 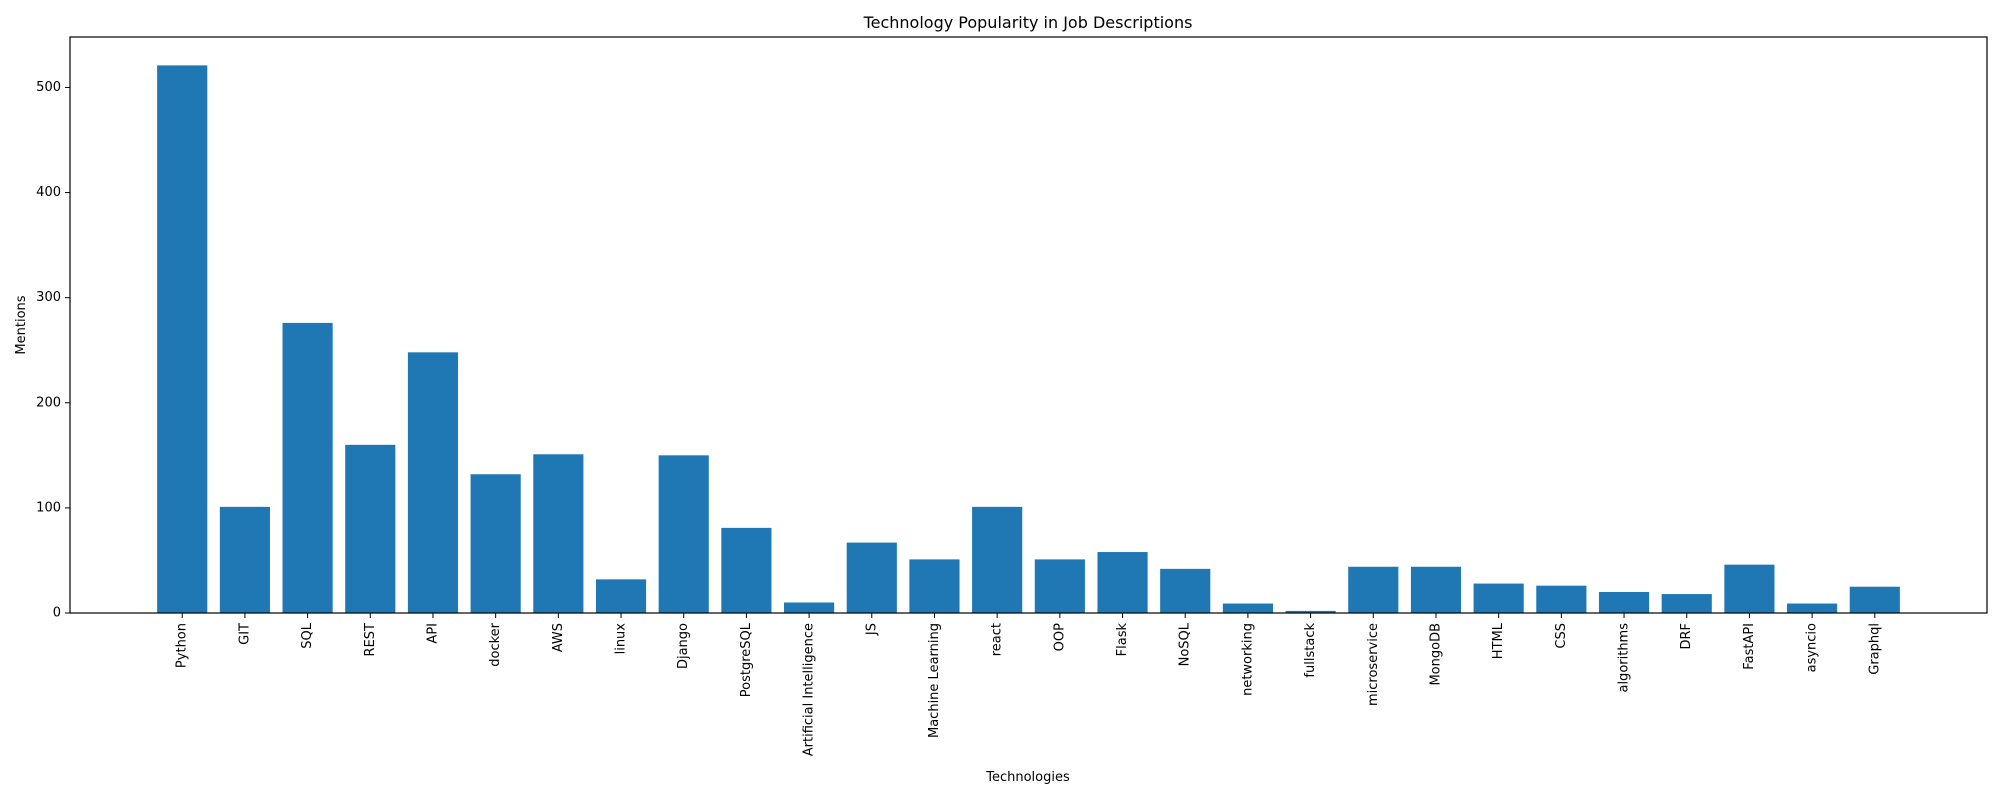 What do you see at coordinates (1185, 590) in the screenshot?
I see `bar-nosql` at bounding box center [1185, 590].